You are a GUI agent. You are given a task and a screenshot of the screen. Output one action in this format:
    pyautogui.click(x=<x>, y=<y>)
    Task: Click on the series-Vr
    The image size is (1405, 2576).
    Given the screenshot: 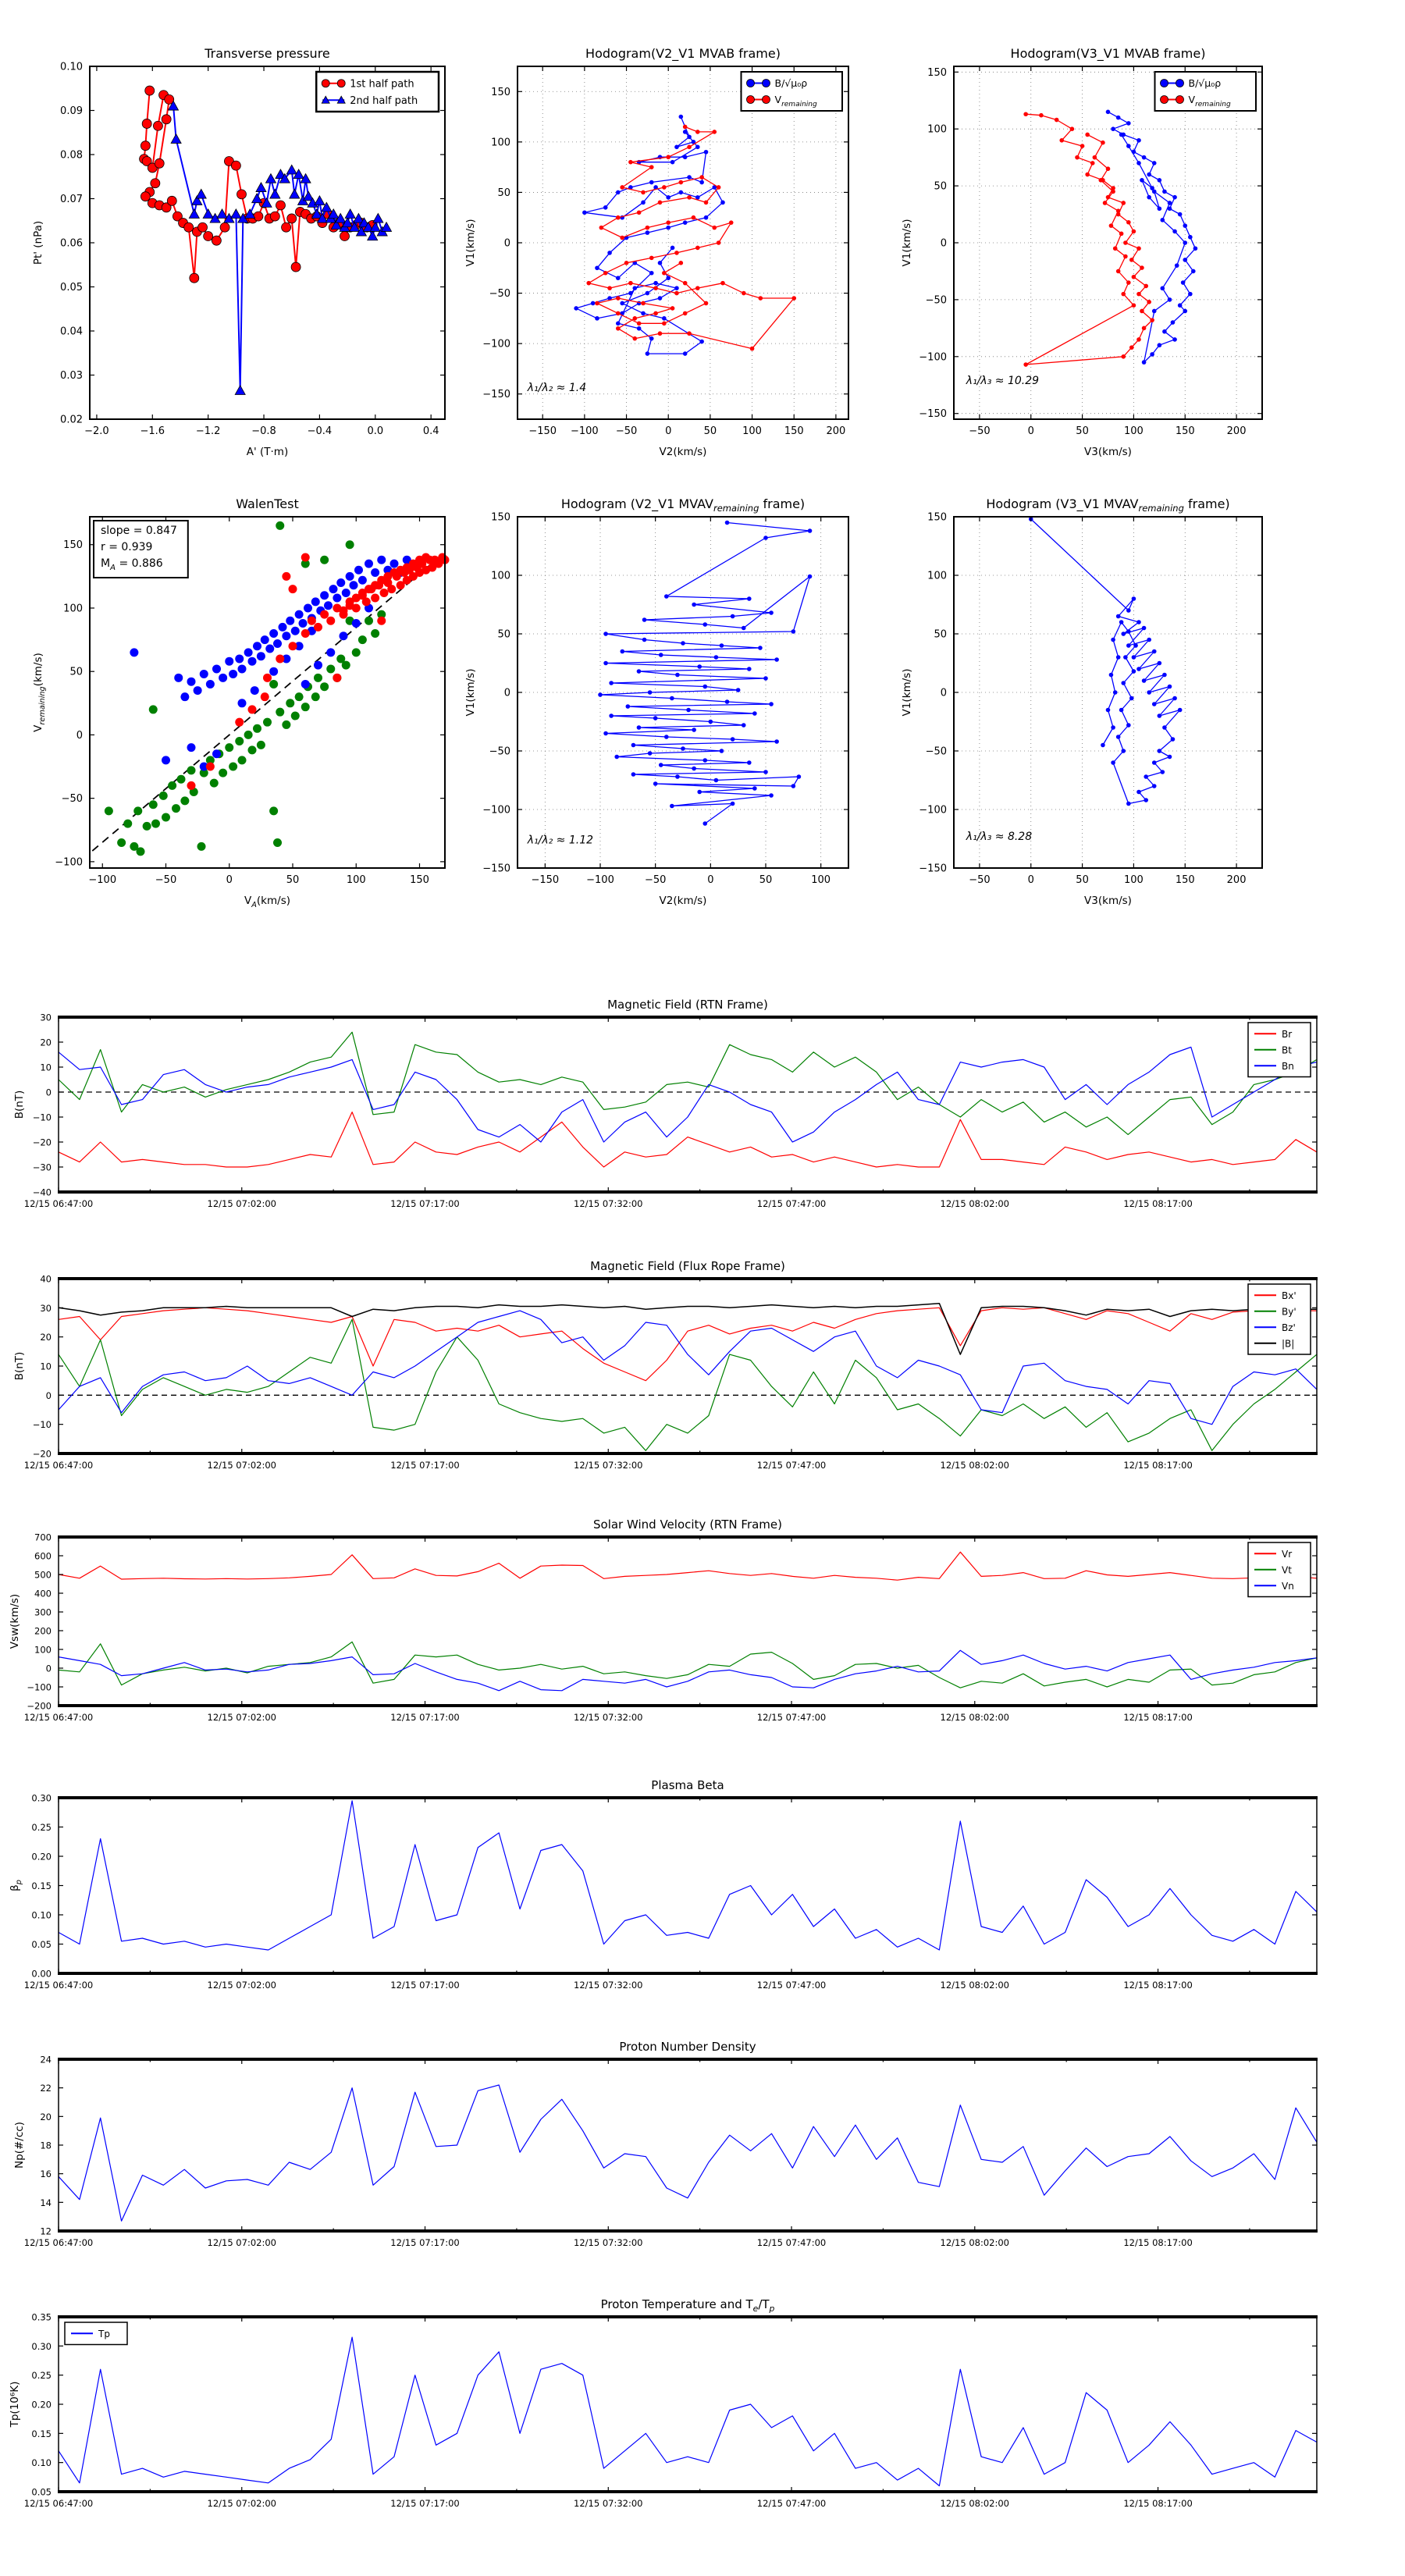 What is the action you would take?
    pyautogui.click(x=688, y=1566)
    